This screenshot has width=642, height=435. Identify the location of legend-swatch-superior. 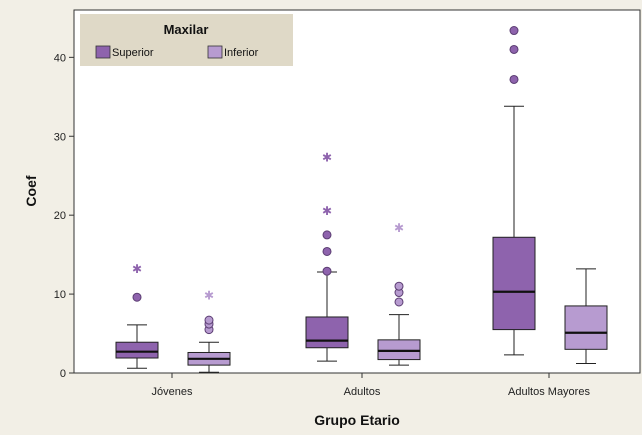
(103, 52).